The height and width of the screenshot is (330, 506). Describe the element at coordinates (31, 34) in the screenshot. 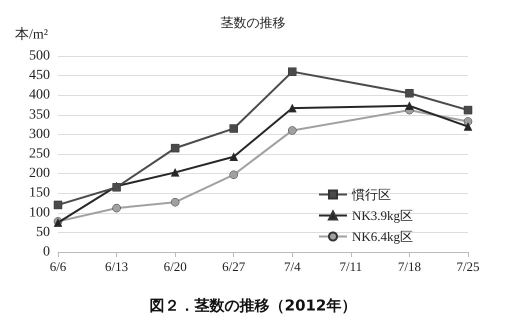

I see `y-axis-title: 本/m²` at that location.